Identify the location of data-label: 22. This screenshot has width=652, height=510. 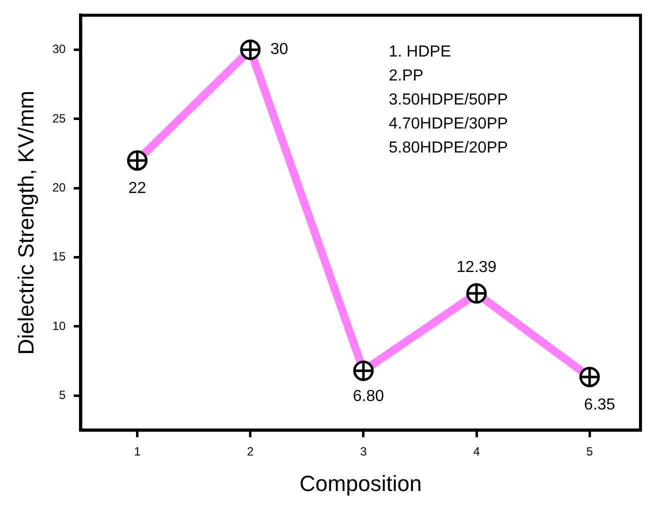
(137, 188).